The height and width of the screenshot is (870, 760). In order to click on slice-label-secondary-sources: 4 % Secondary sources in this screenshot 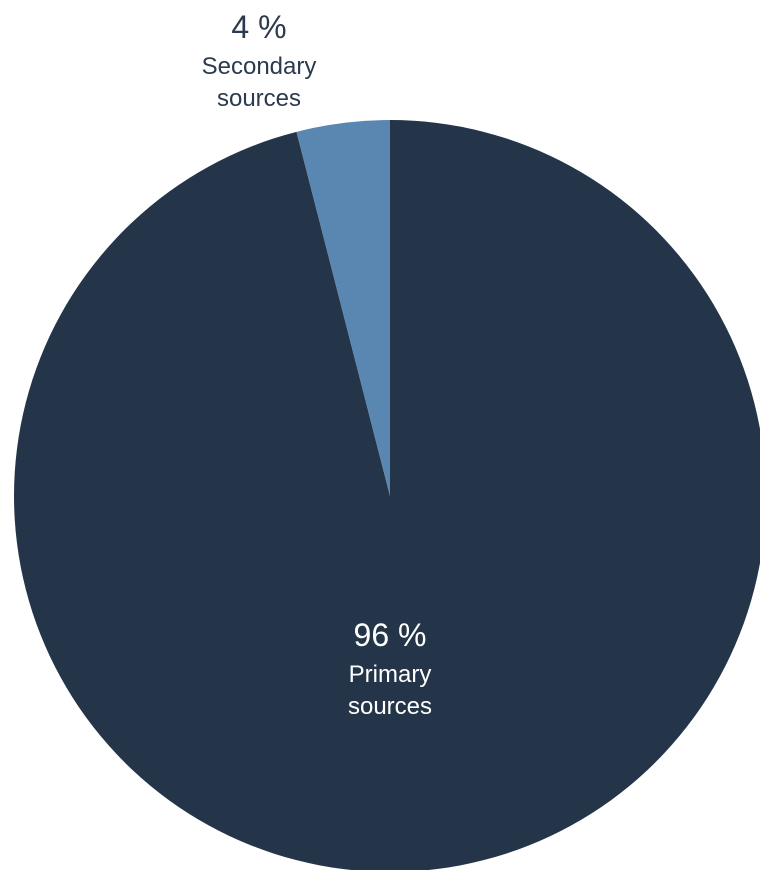, I will do `click(259, 60)`.